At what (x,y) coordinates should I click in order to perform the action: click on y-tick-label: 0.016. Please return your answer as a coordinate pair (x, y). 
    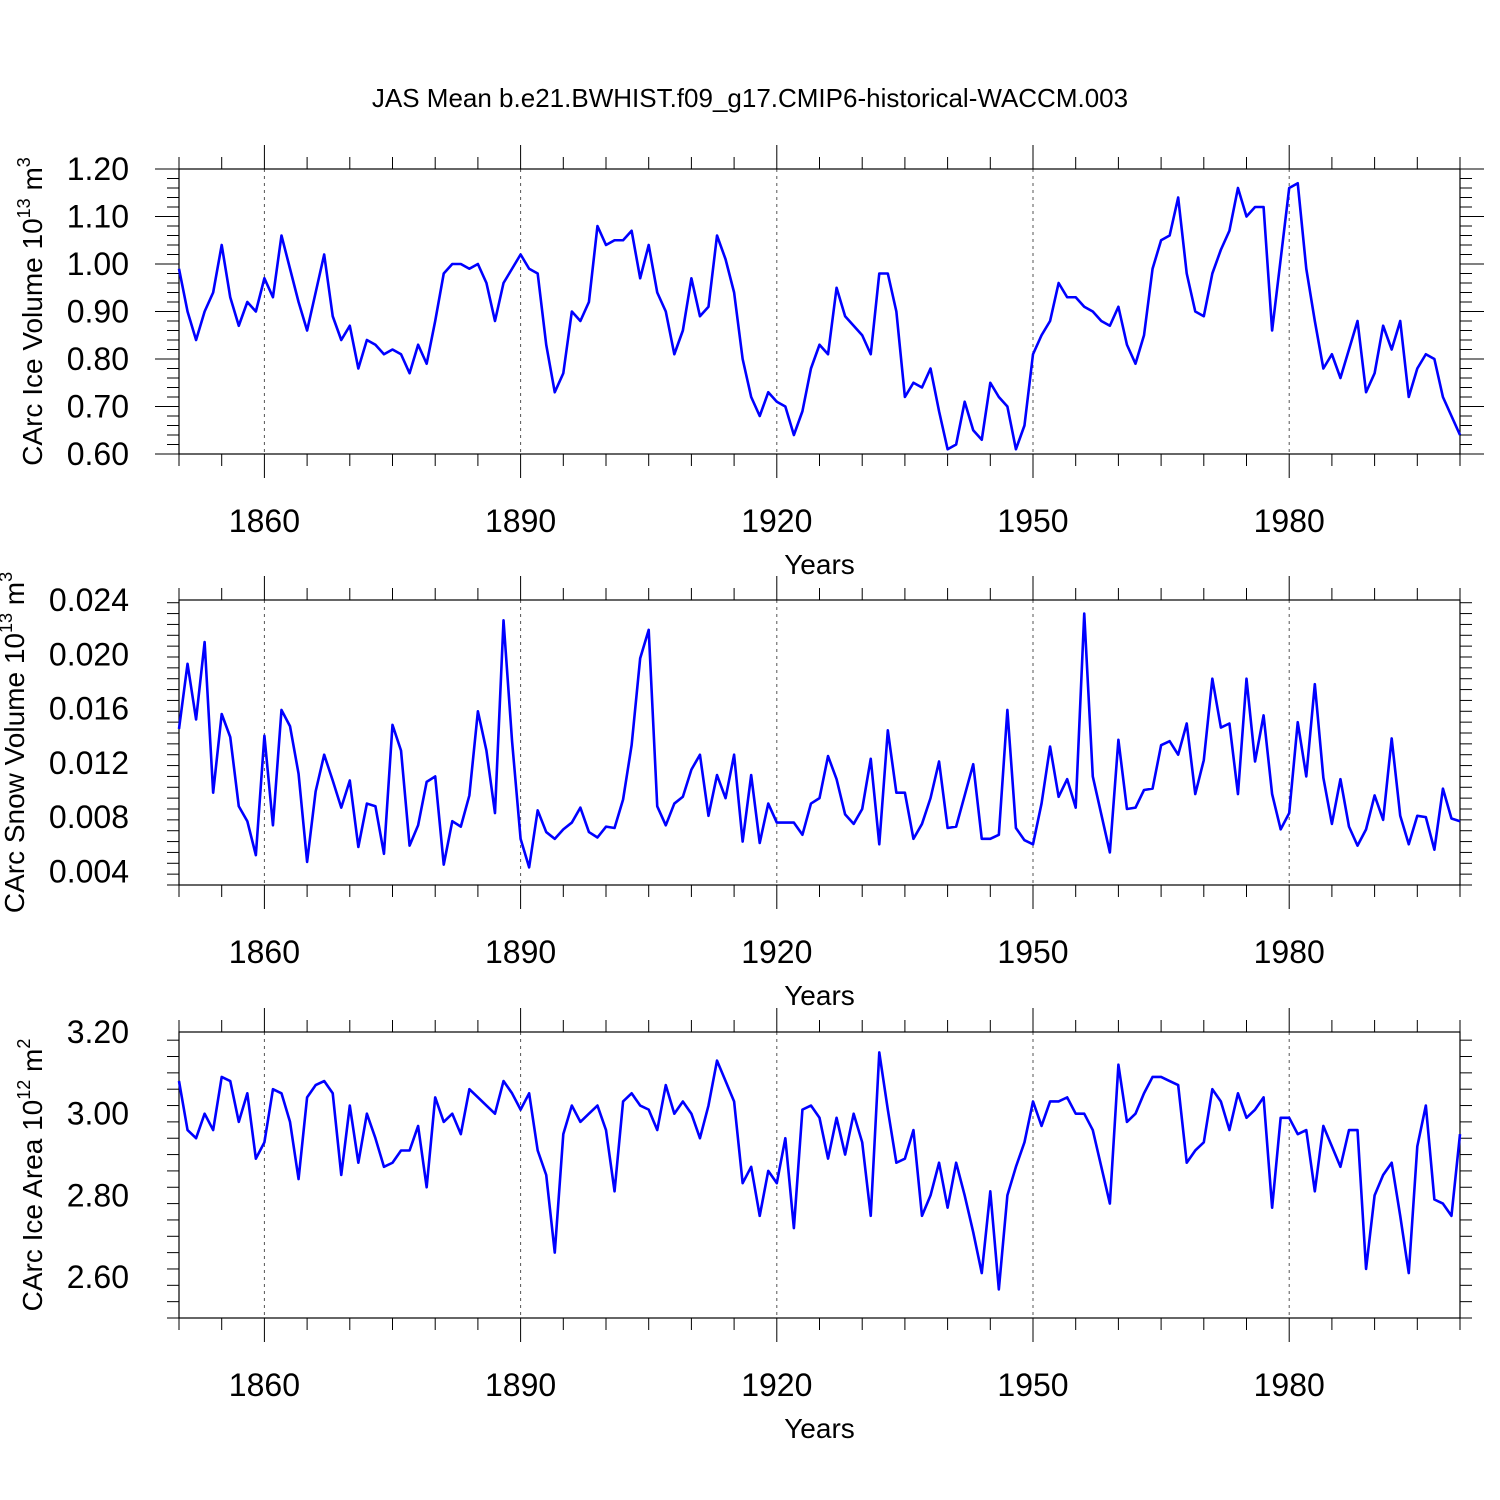
    Looking at the image, I should click on (89, 709).